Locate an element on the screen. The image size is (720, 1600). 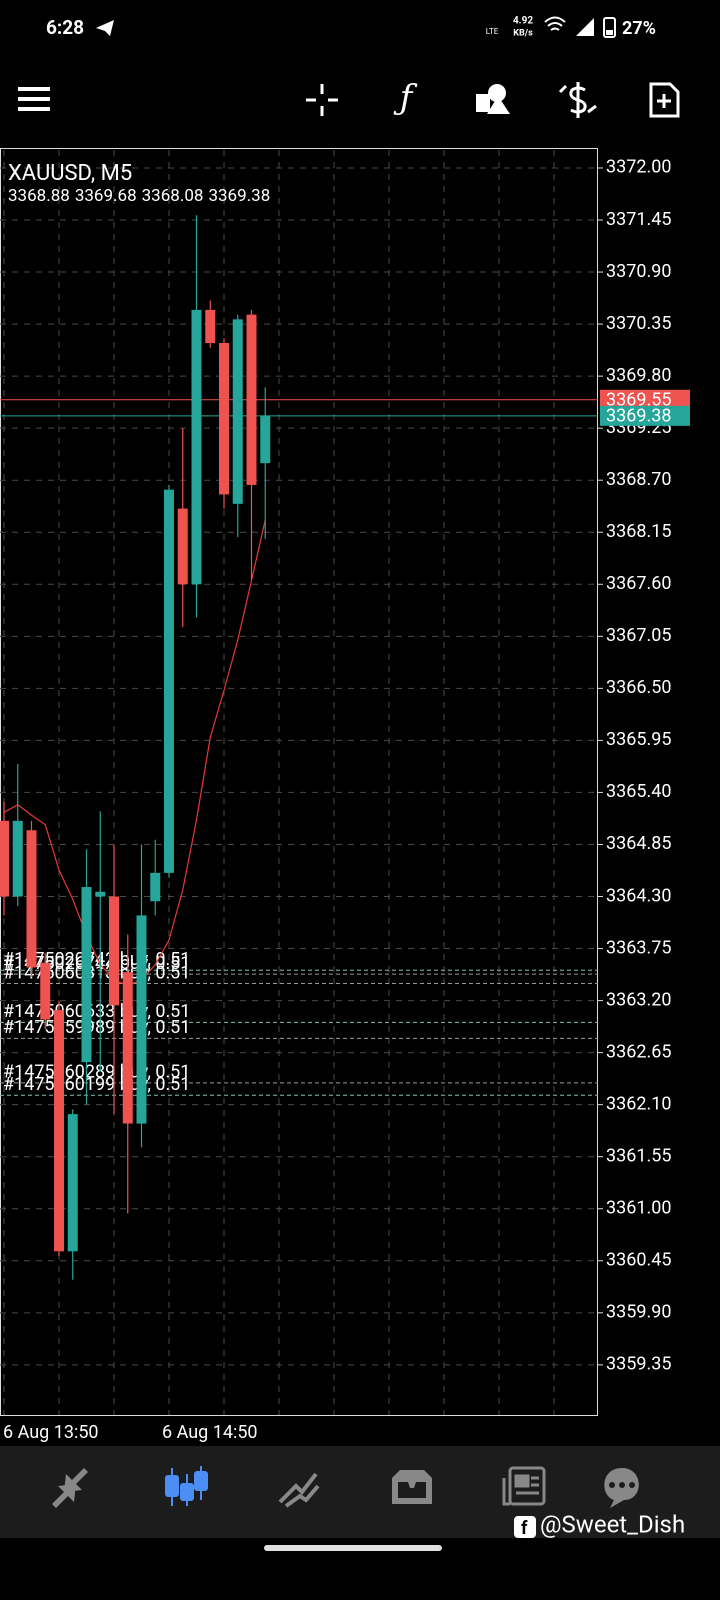
bid-badge is located at coordinates (645, 399).